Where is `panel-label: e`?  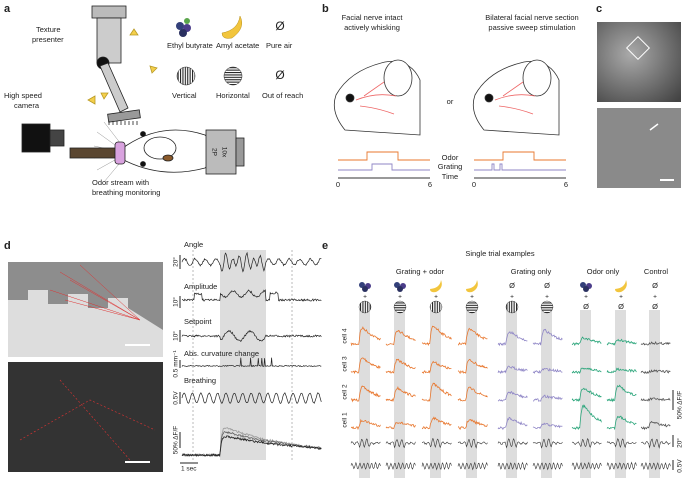 panel-label: e is located at coordinates (325, 246).